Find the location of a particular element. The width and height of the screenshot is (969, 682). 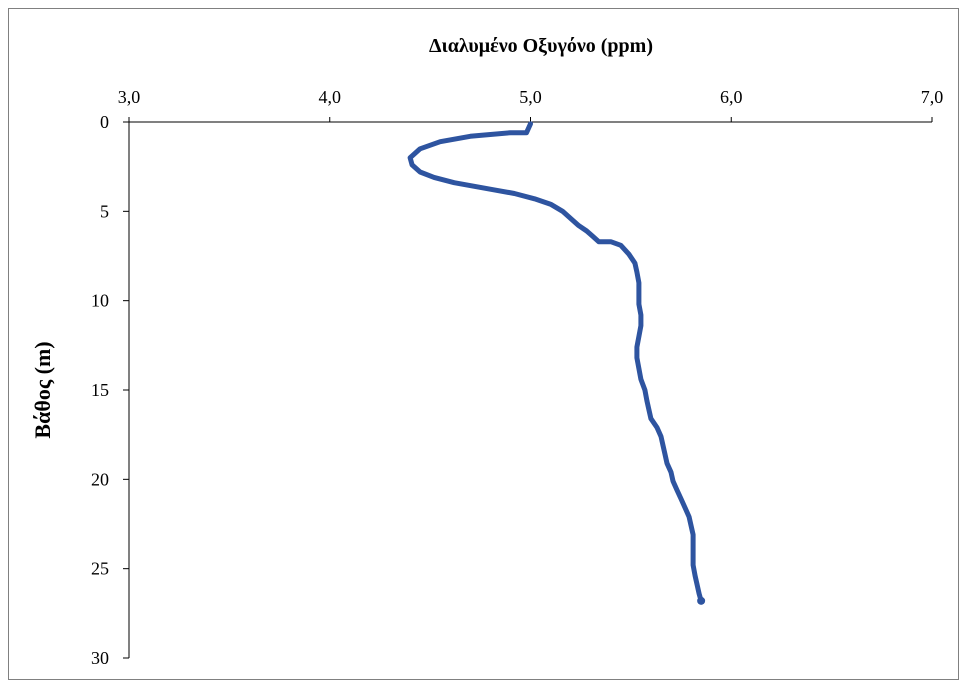

series-end-point is located at coordinates (701, 600).